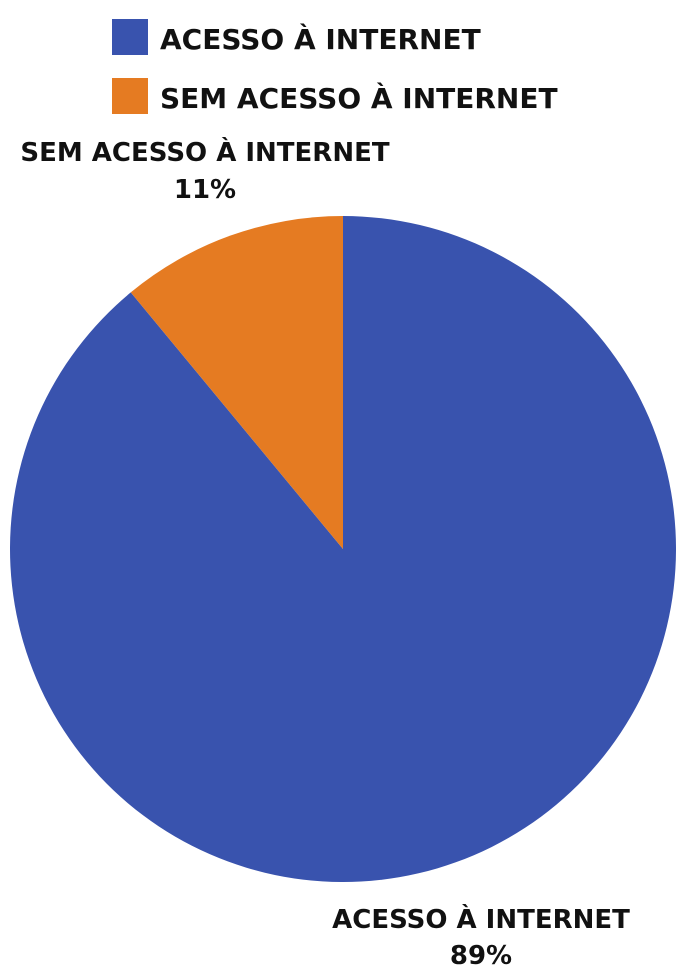  I want to click on legend-swatch-sem-acesso, so click(130, 96).